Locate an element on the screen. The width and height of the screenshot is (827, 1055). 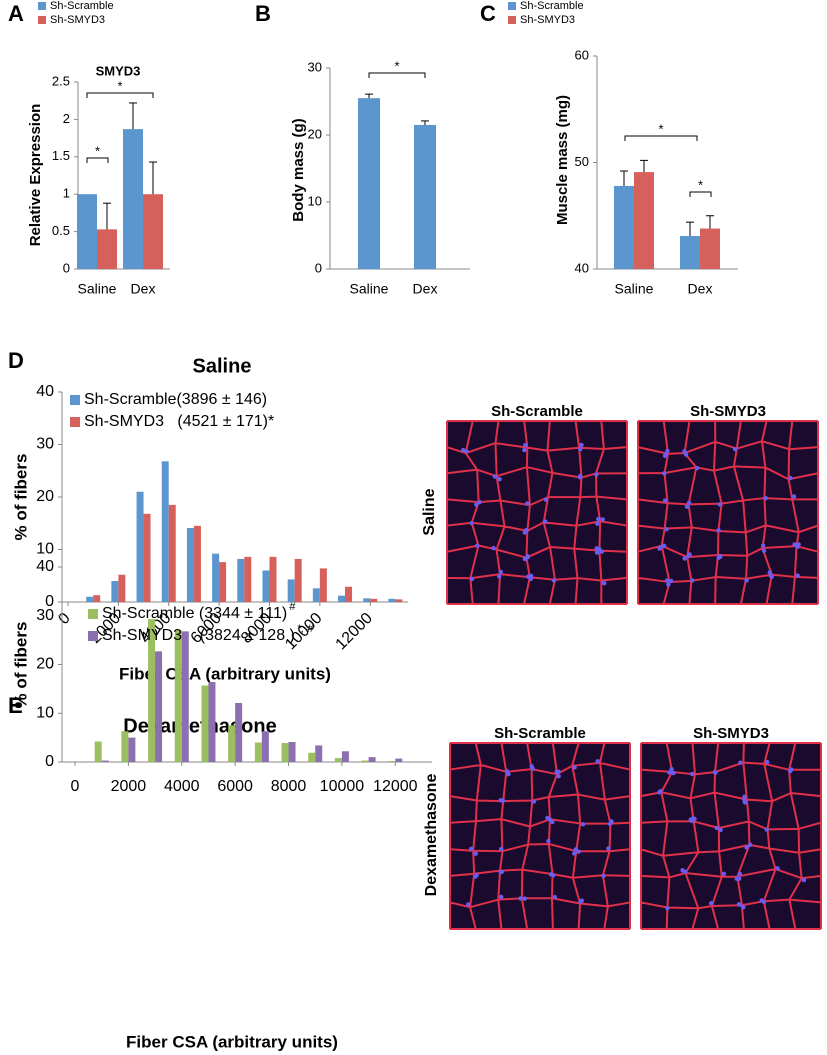
y-tick-label: 2 is located at coordinates (66, 118).